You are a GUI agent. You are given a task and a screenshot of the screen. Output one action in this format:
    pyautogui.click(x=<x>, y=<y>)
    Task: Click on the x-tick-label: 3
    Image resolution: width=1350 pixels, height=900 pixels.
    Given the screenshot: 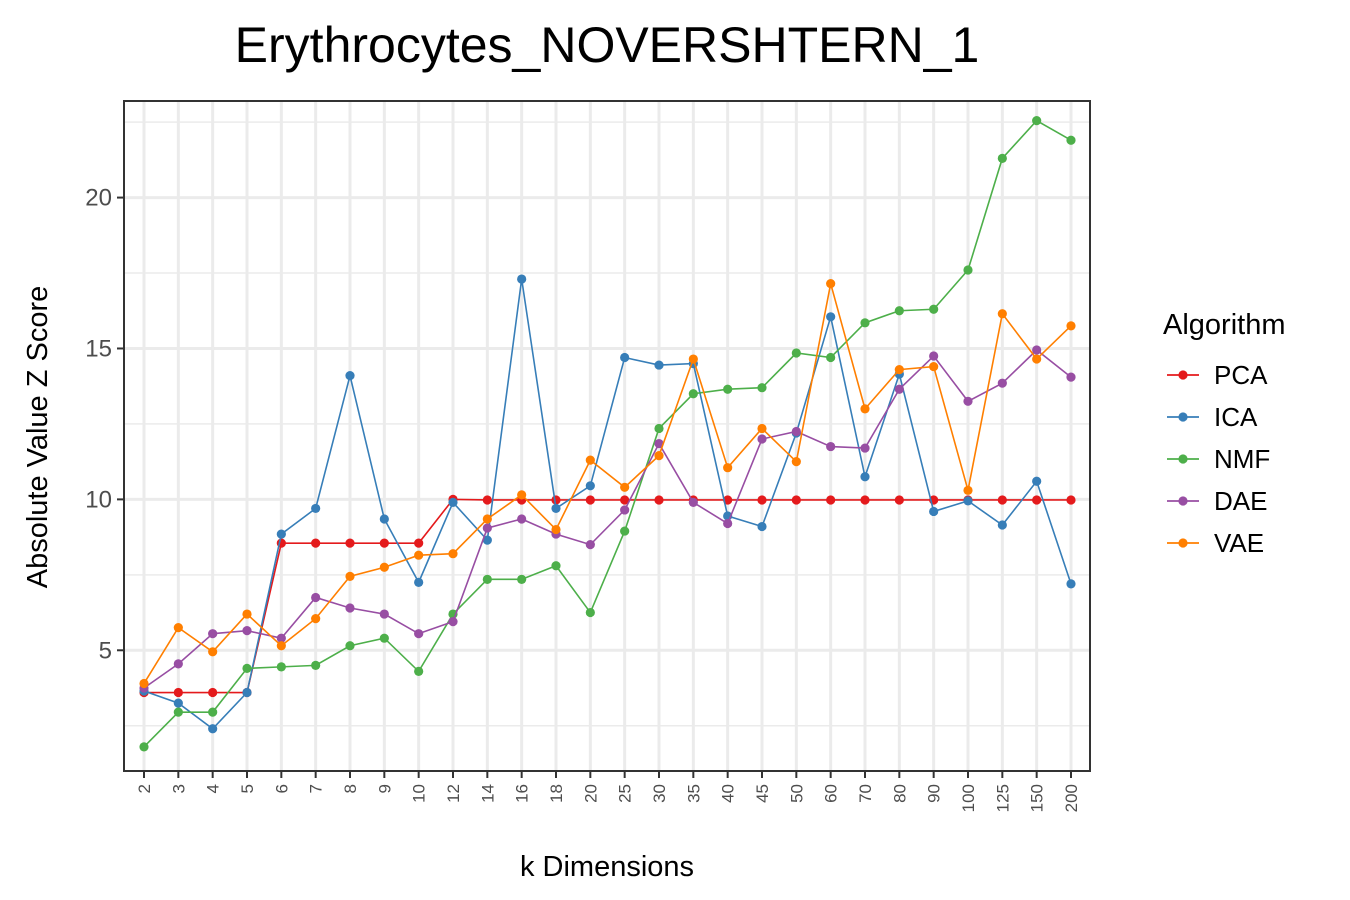 What is the action you would take?
    pyautogui.click(x=178, y=788)
    